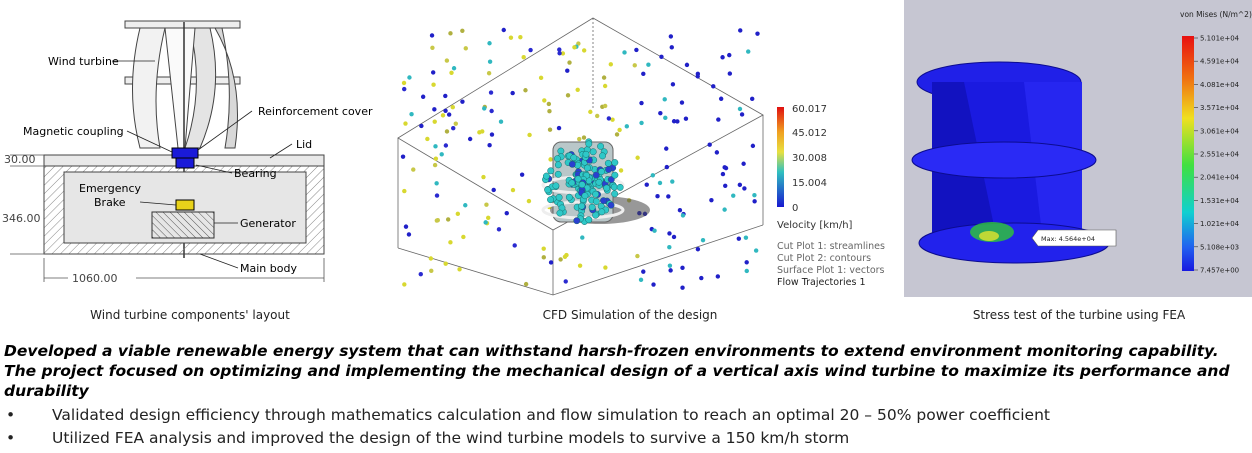 The width and height of the screenshot is (1252, 453). Describe the element at coordinates (795, 208) in the screenshot. I see `velocity-tick-4: 0` at that location.